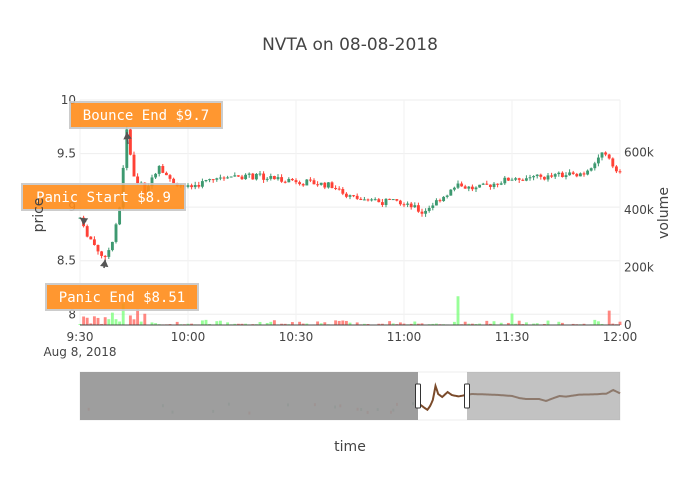  I want to click on annotation-box, so click(103, 197).